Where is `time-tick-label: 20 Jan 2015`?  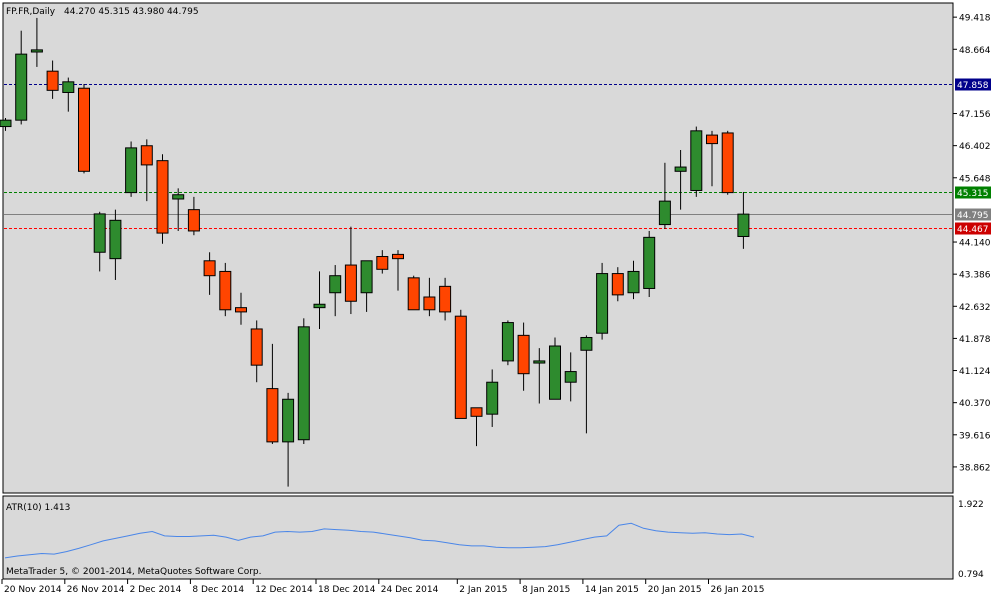
time-tick-label: 20 Jan 2015 is located at coordinates (675, 590).